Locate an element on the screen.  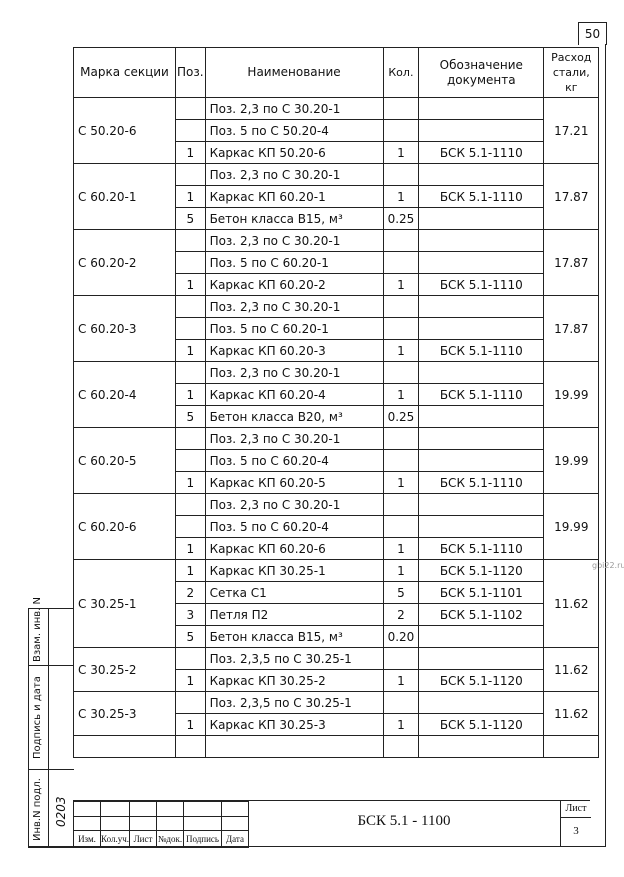
table-row: 1 Каркас КП 60.20-3 1 БСК 5.1-1110 is located at coordinates (336, 350).